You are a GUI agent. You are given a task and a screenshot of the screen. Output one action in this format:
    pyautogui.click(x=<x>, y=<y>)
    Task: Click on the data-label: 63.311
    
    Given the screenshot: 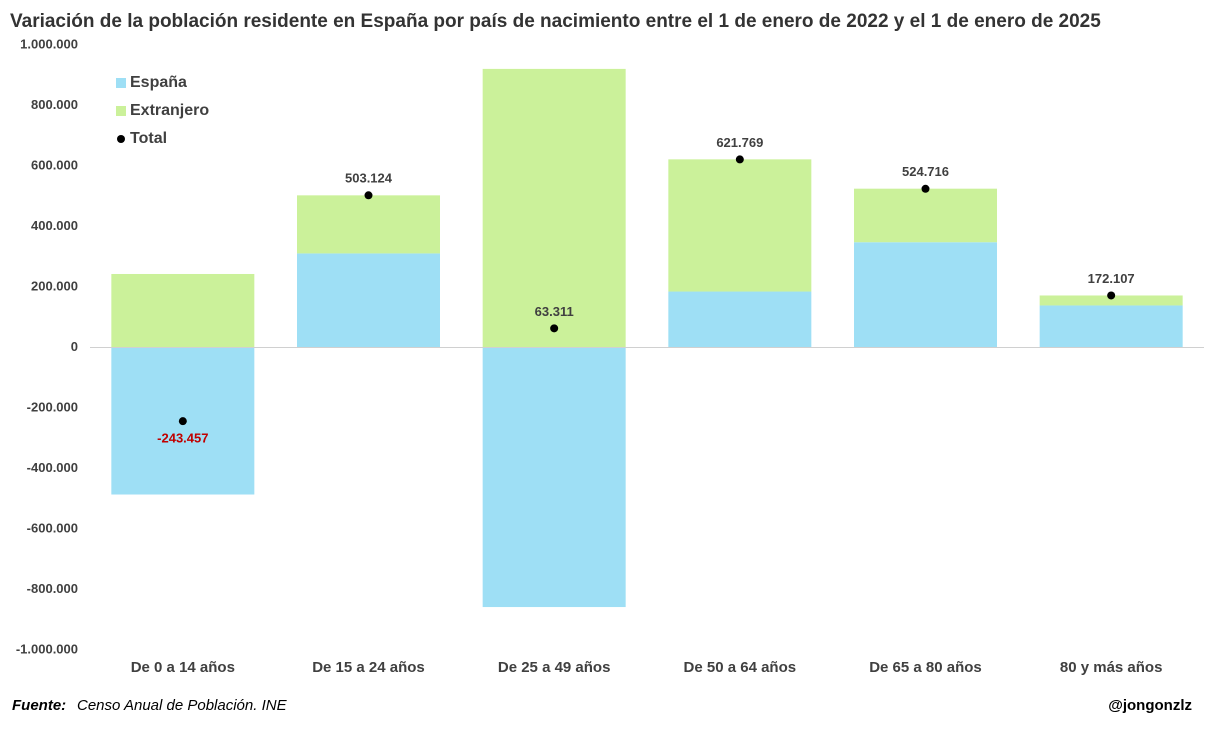 What is the action you would take?
    pyautogui.click(x=554, y=311)
    